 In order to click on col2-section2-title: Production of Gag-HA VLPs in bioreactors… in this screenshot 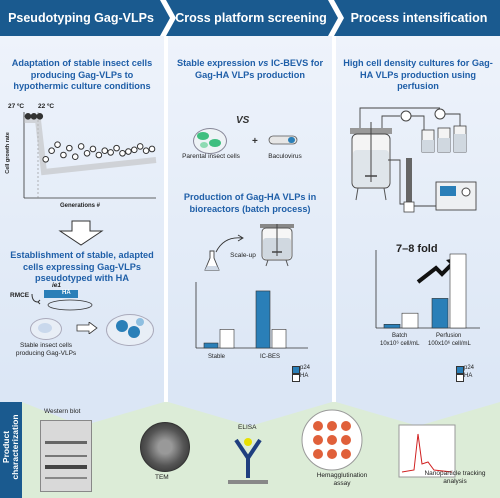, I will do `click(250, 203)`.